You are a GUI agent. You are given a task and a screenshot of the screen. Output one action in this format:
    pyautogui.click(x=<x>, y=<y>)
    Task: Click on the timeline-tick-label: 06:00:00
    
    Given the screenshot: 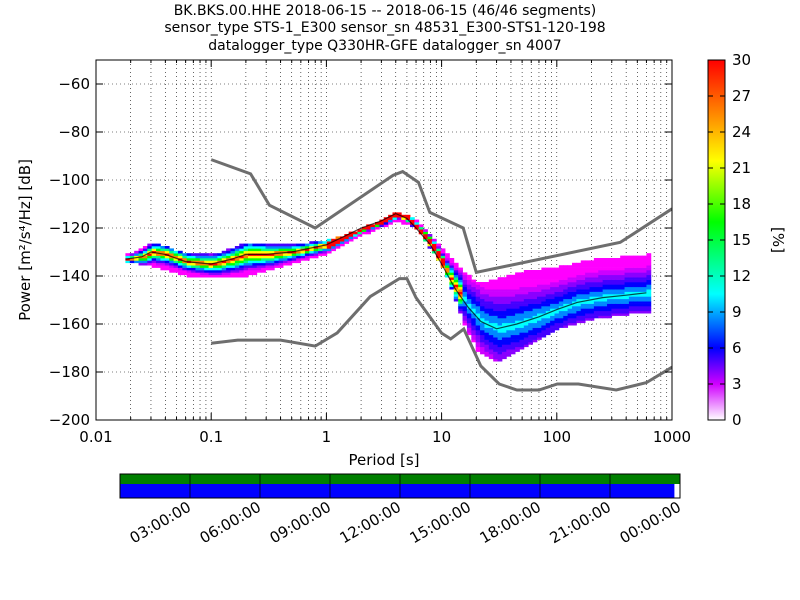 What is the action you would take?
    pyautogui.click(x=230, y=522)
    